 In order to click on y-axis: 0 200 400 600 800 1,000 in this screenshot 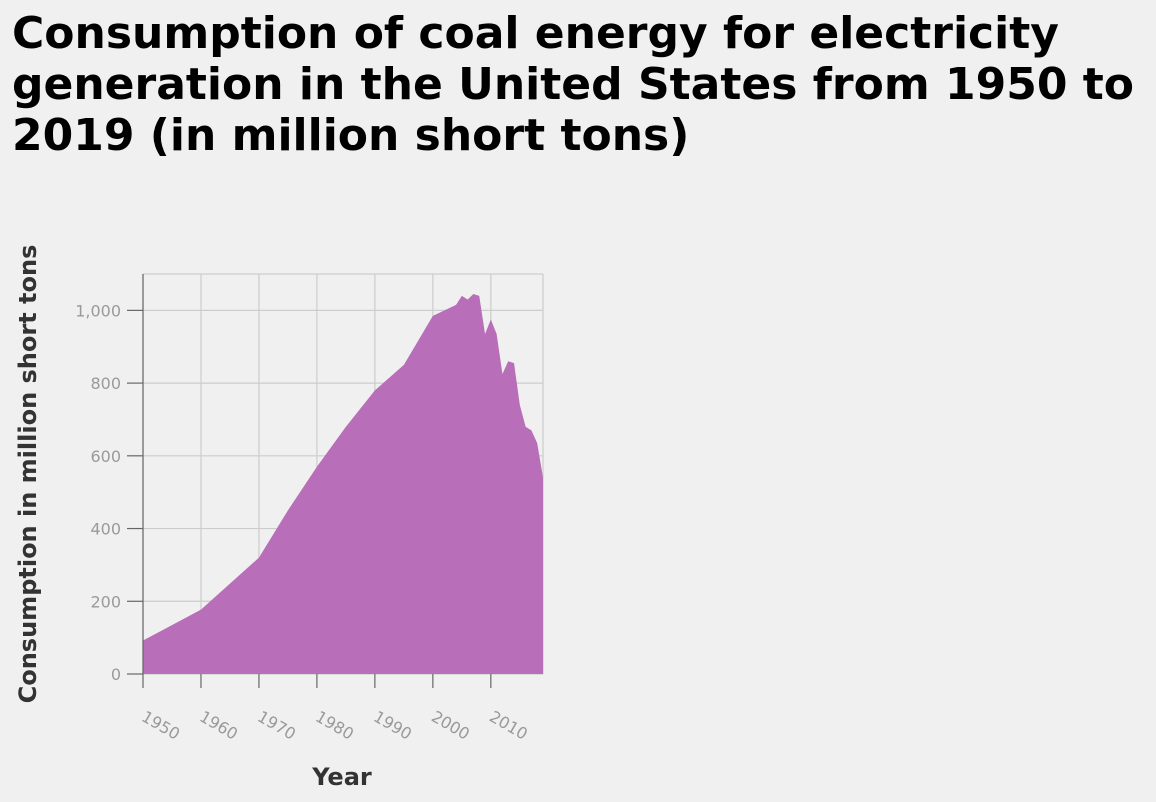, I will do `click(109, 479)`.